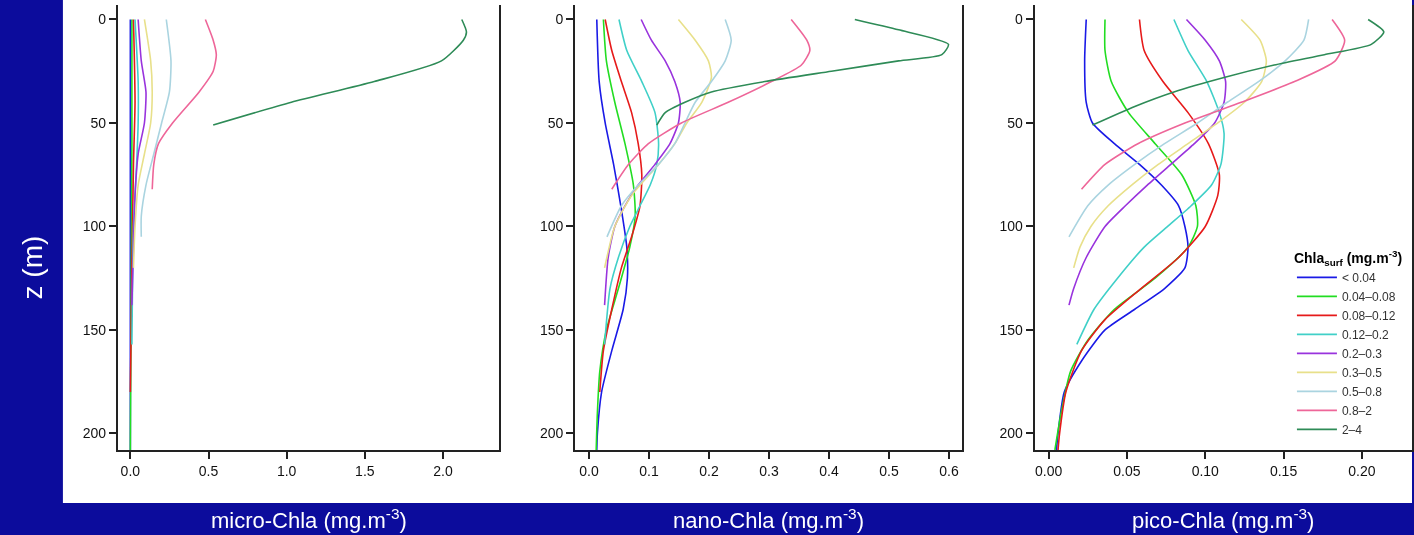 The height and width of the screenshot is (535, 1414). I want to click on legend-title: Chla$_{surf}$ (mg.m$^{-3}$), so click(1348, 257).